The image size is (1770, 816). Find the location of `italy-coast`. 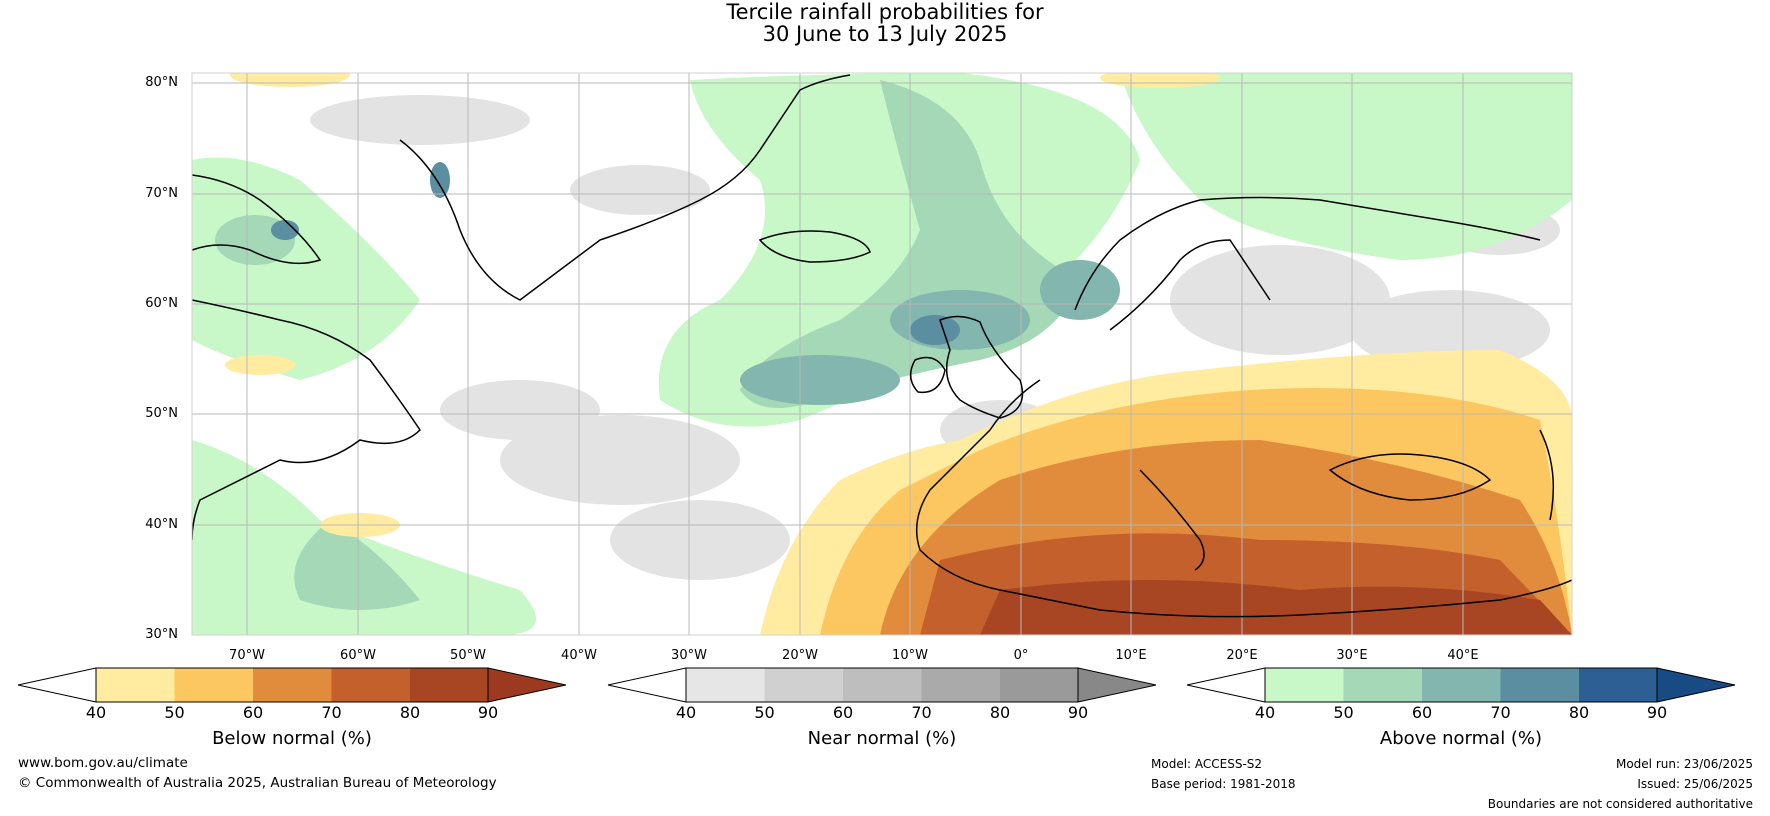

italy-coast is located at coordinates (1172, 520).